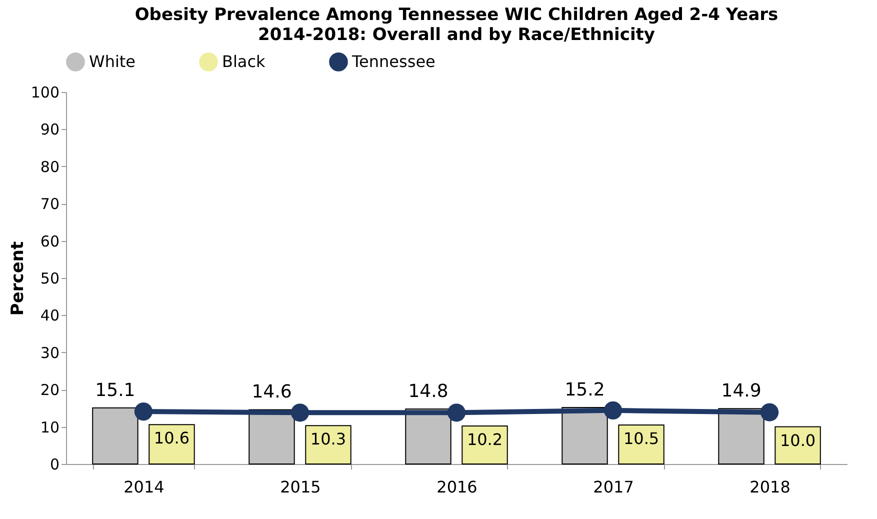 Image resolution: width=877 pixels, height=519 pixels. Describe the element at coordinates (272, 392) in the screenshot. I see `data-label: 14.6` at that location.